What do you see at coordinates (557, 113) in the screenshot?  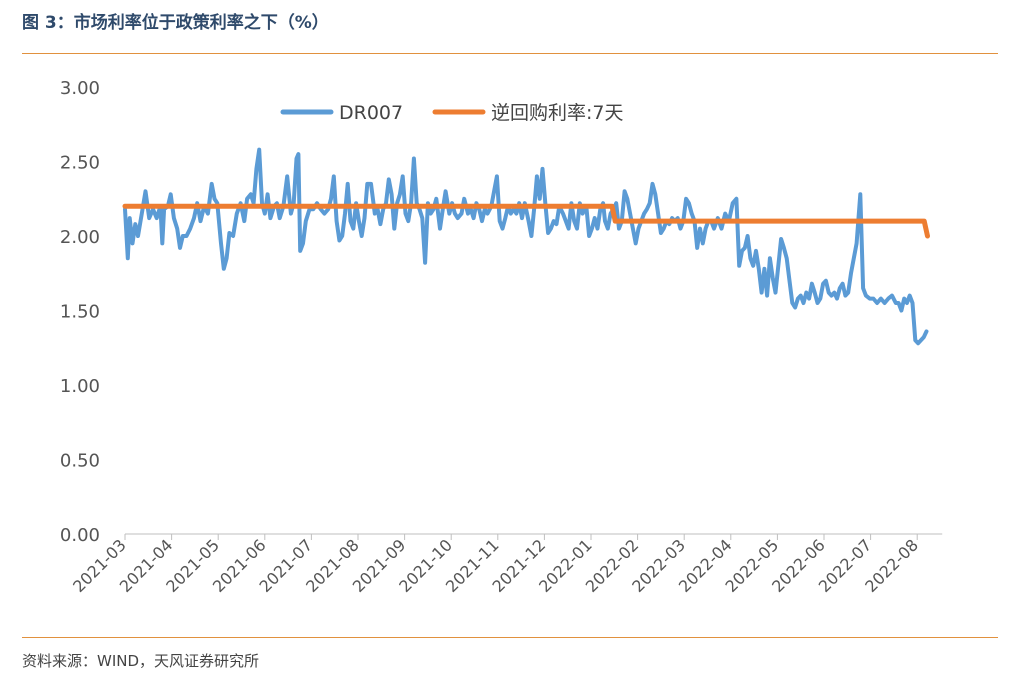 I see `legend-label-reverse-repo: 逆回购利率:7天` at bounding box center [557, 113].